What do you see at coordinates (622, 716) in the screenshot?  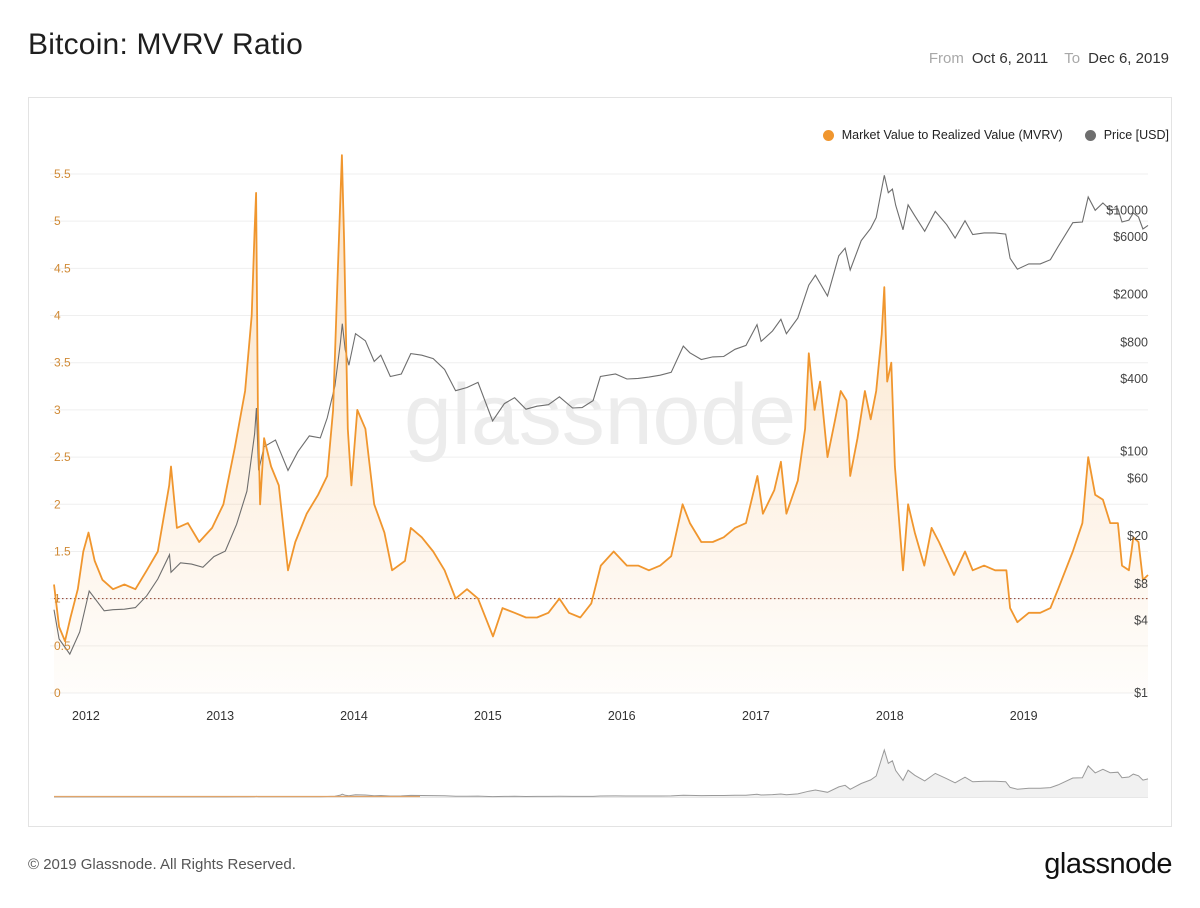 I see `x-tick-label: 2016` at bounding box center [622, 716].